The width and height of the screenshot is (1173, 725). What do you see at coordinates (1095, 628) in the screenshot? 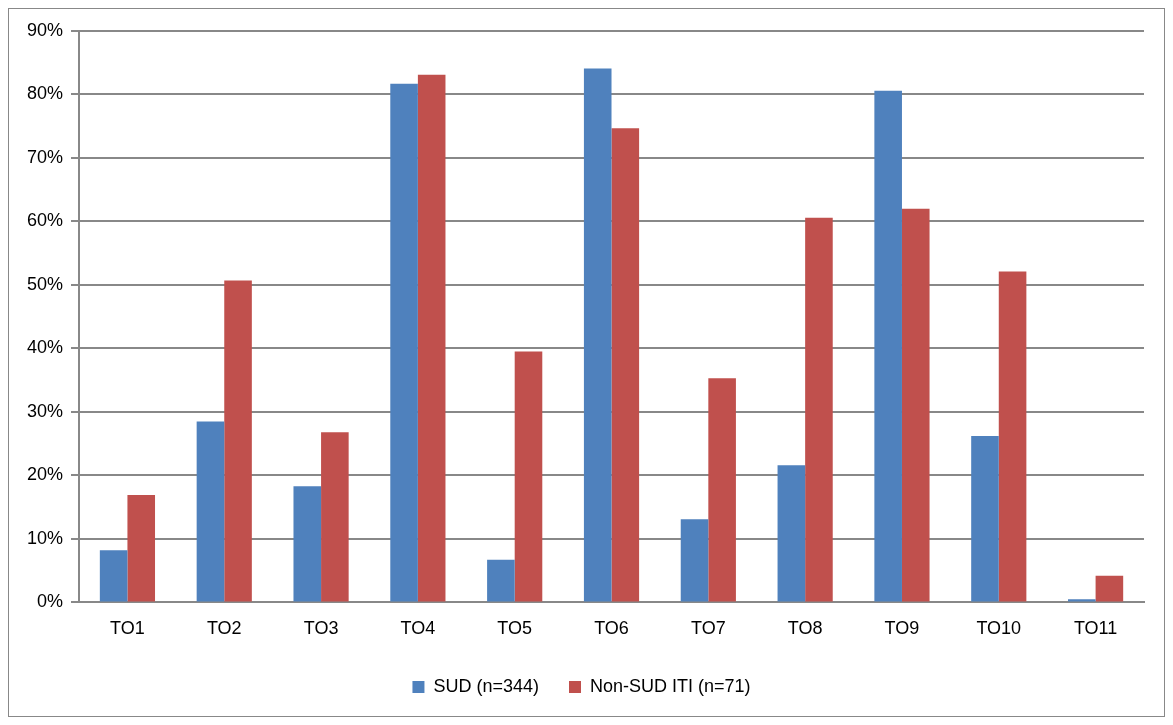
I see `x-tick-label: TO11` at bounding box center [1095, 628].